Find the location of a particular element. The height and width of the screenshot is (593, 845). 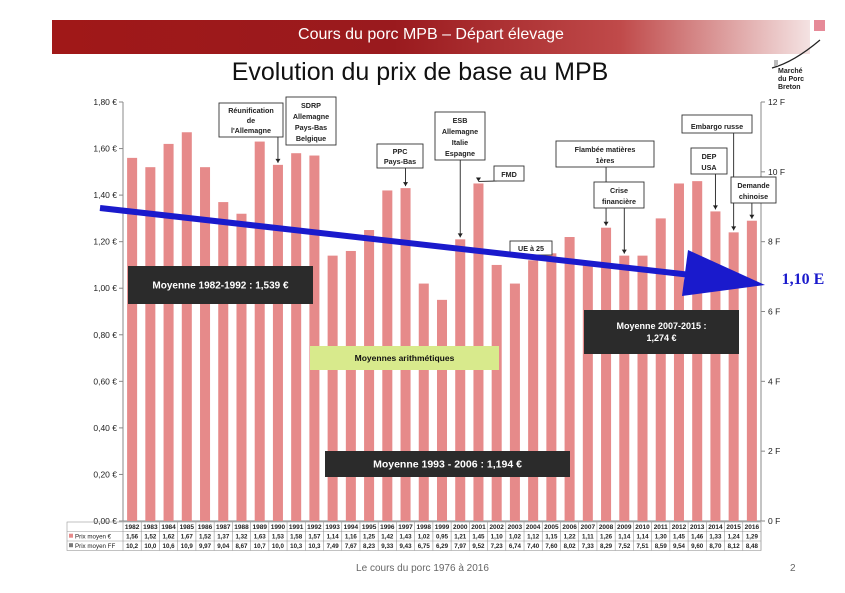

slide-title: Evolution du prix de base au MPB is located at coordinates (420, 72).